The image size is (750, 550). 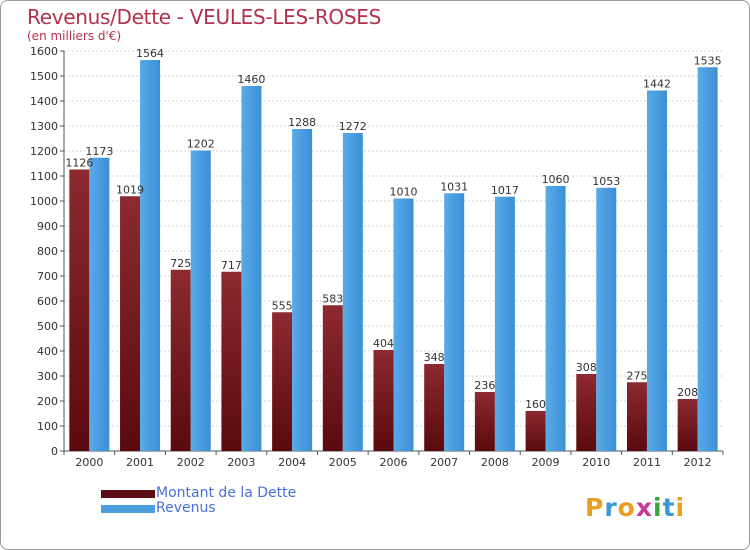 I want to click on value-label-debt: 348, so click(x=434, y=357).